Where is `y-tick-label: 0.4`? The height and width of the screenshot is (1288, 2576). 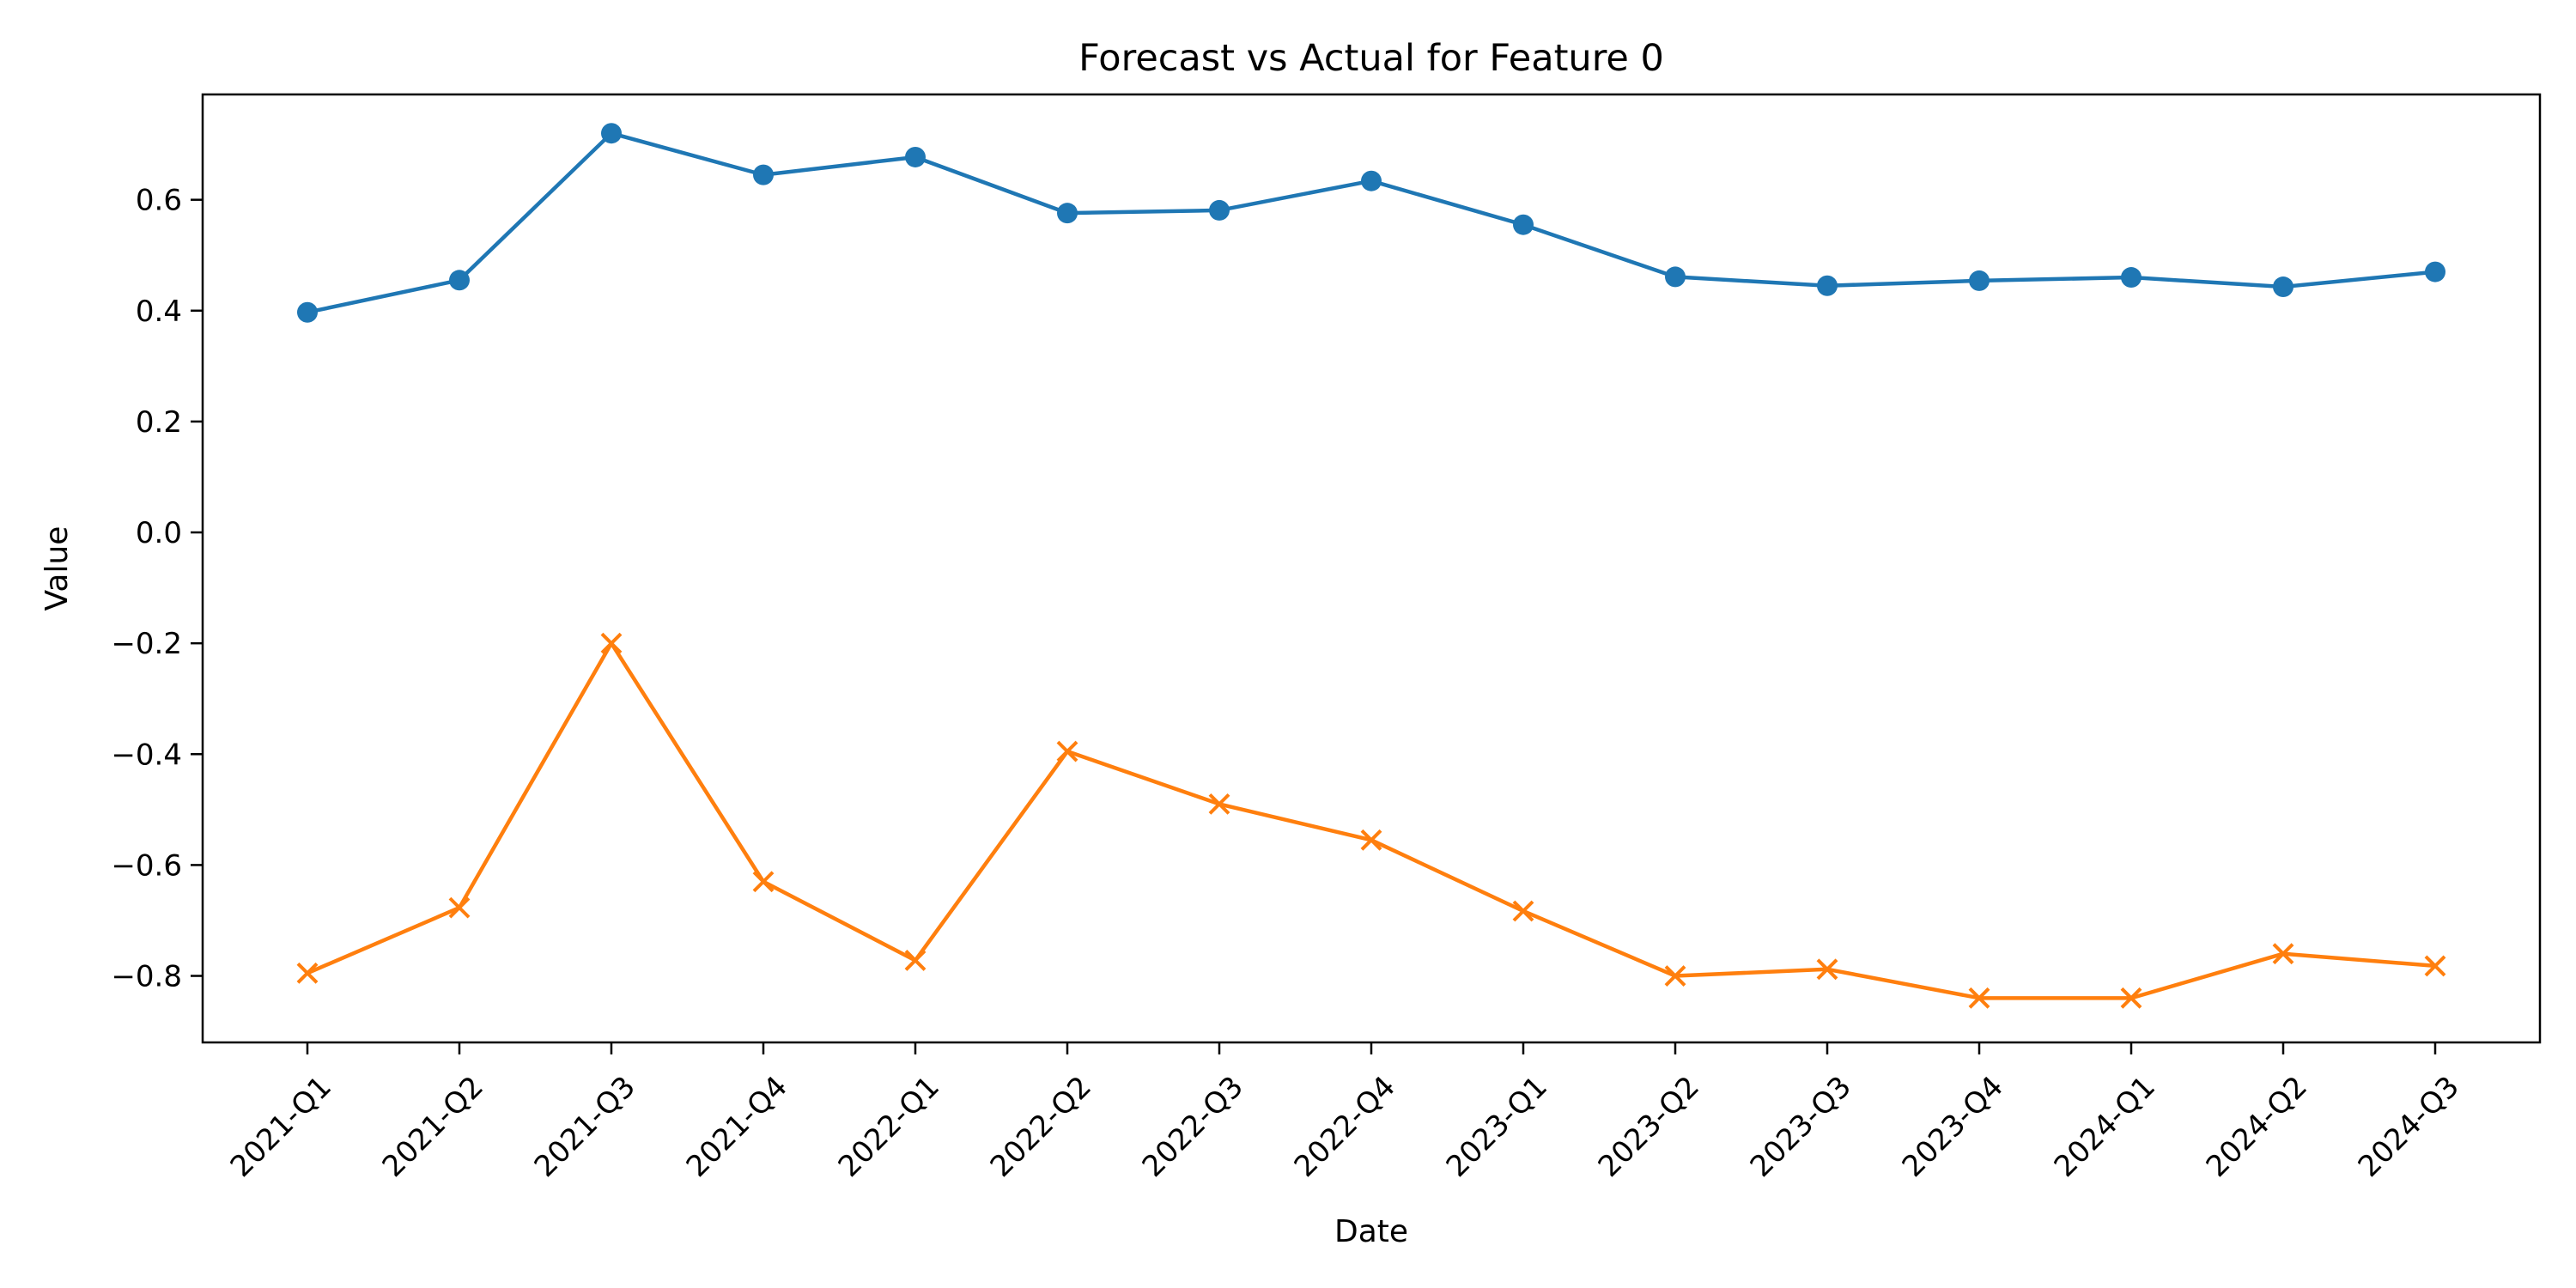 y-tick-label: 0.4 is located at coordinates (159, 312).